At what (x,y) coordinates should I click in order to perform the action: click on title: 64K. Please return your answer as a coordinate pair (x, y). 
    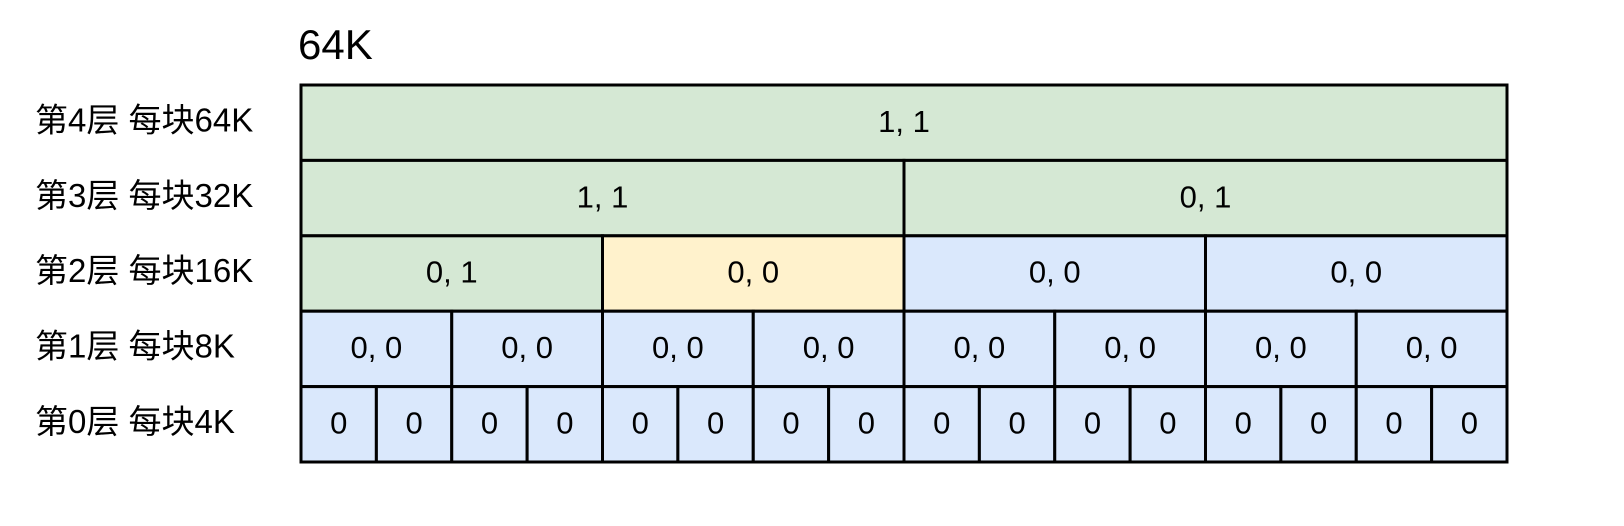
    Looking at the image, I should click on (335, 44).